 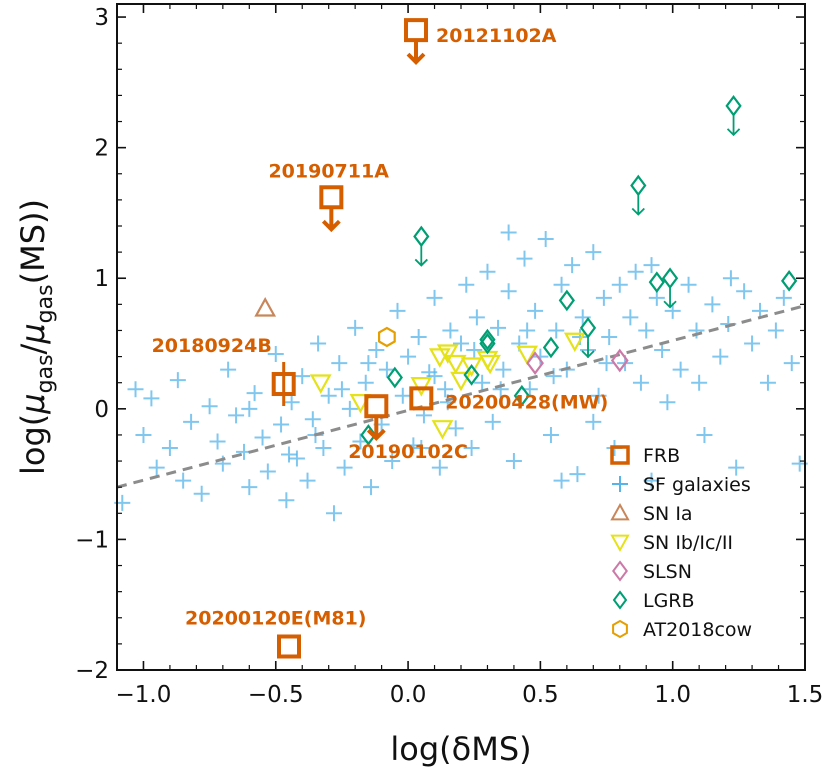 I want to click on sn-ia-point, so click(x=265, y=307).